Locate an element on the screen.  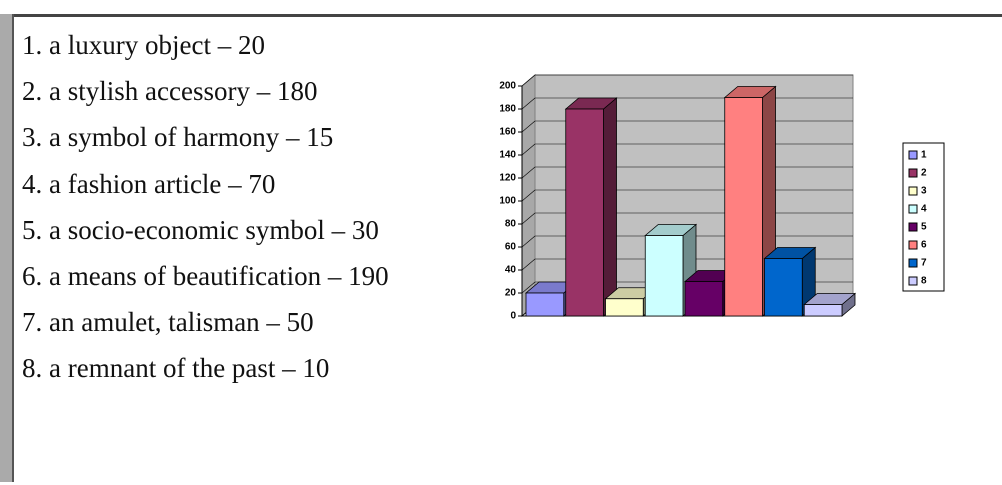
legend-label: 3 is located at coordinates (924, 191).